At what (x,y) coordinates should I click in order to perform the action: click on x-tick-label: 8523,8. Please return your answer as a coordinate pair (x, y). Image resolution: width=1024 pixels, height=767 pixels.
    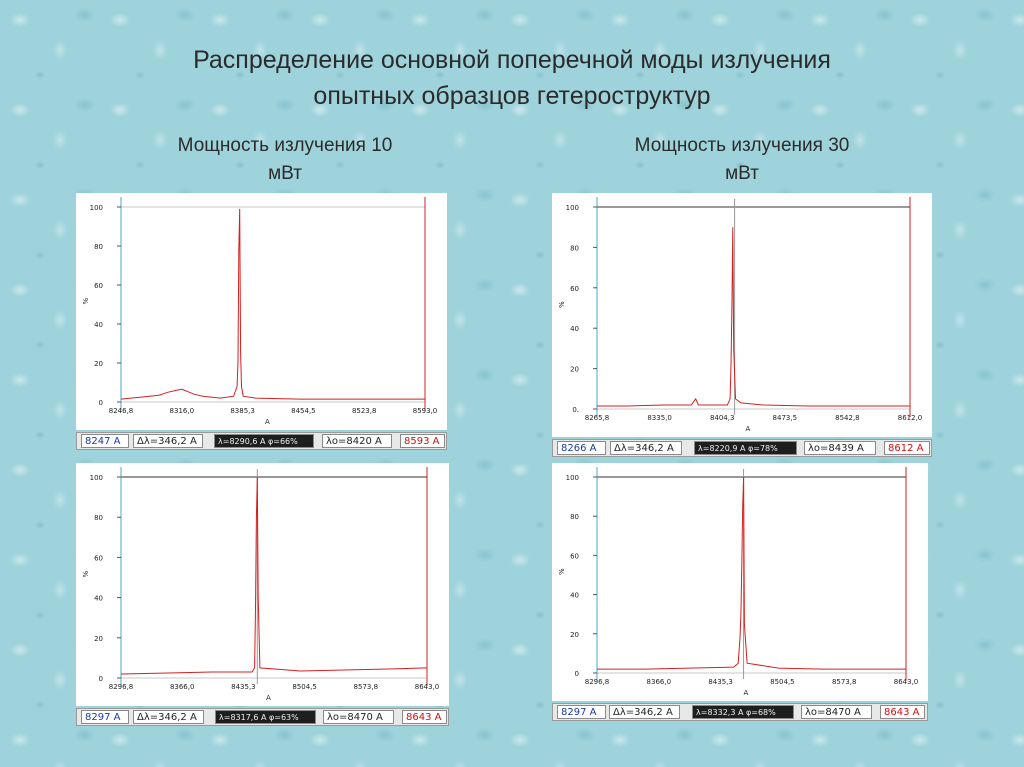
    Looking at the image, I should click on (364, 411).